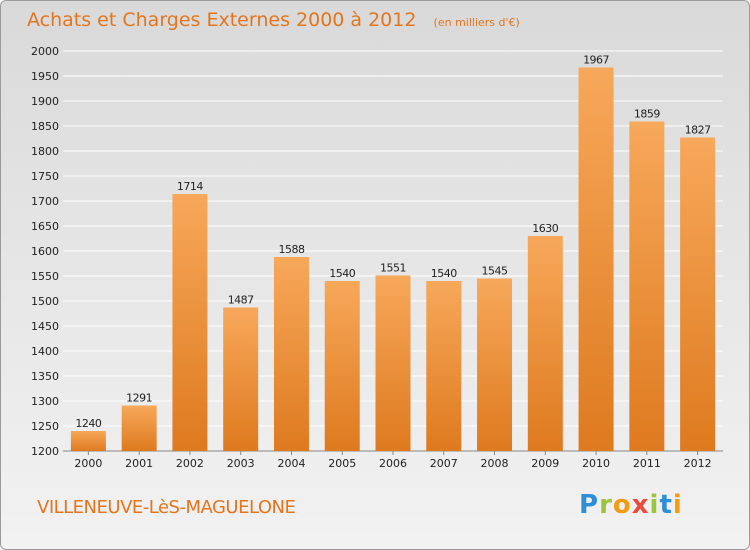  What do you see at coordinates (45, 151) in the screenshot?
I see `y-tick-label: 1800` at bounding box center [45, 151].